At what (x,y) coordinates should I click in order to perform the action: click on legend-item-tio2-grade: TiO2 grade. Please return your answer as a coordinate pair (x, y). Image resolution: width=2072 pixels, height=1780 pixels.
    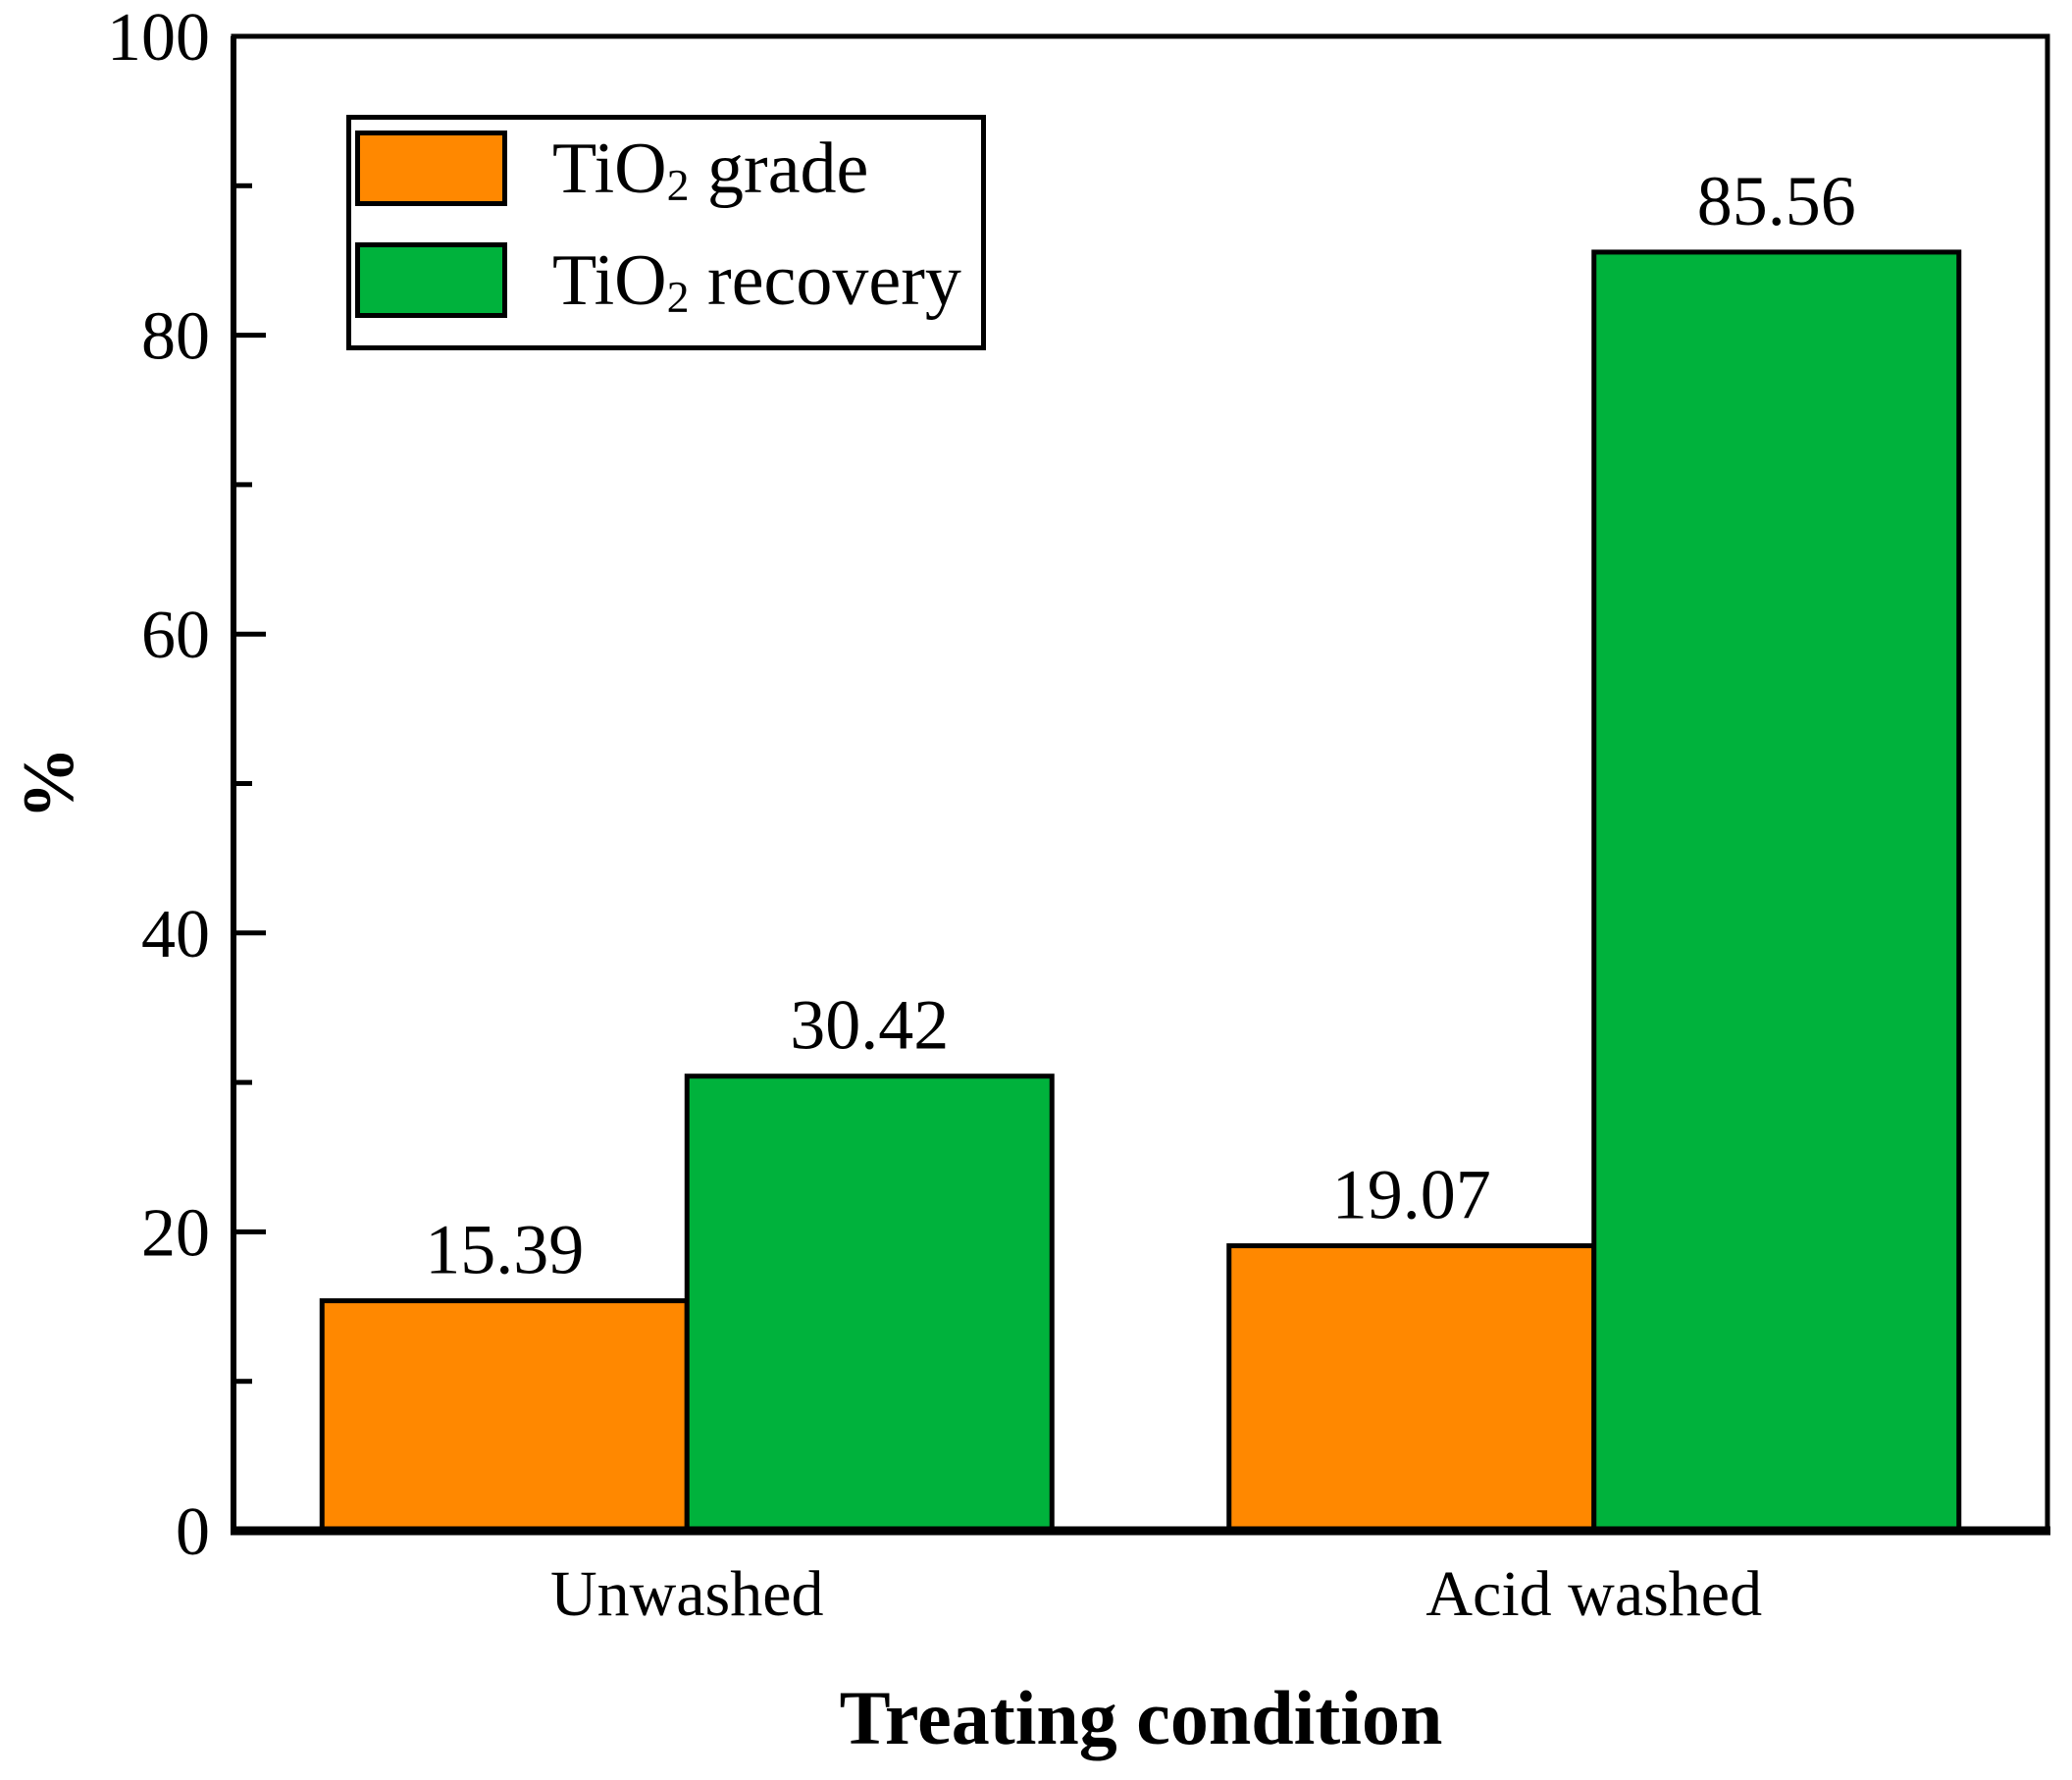
    Looking at the image, I should click on (668, 169).